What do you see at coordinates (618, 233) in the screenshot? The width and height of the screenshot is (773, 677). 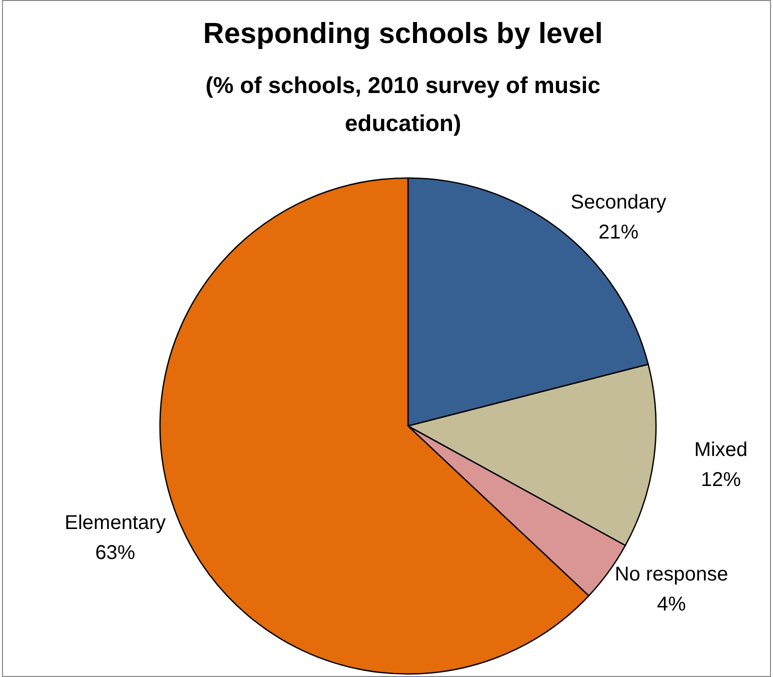 I see `data-label: 21%` at bounding box center [618, 233].